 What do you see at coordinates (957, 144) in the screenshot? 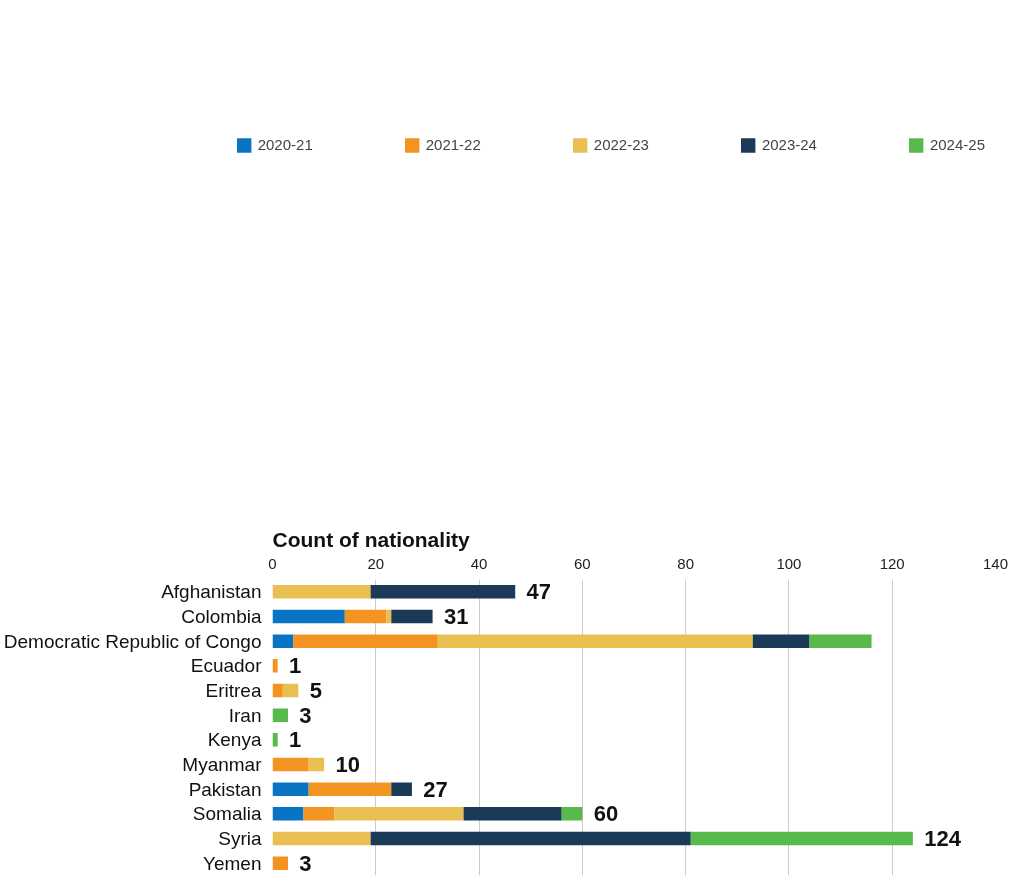
I see `legend-label: 2024-25` at bounding box center [957, 144].